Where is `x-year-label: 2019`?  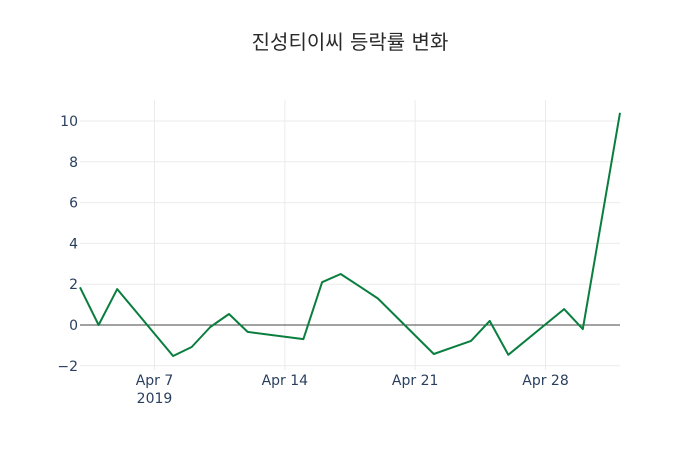 x-year-label: 2019 is located at coordinates (155, 399).